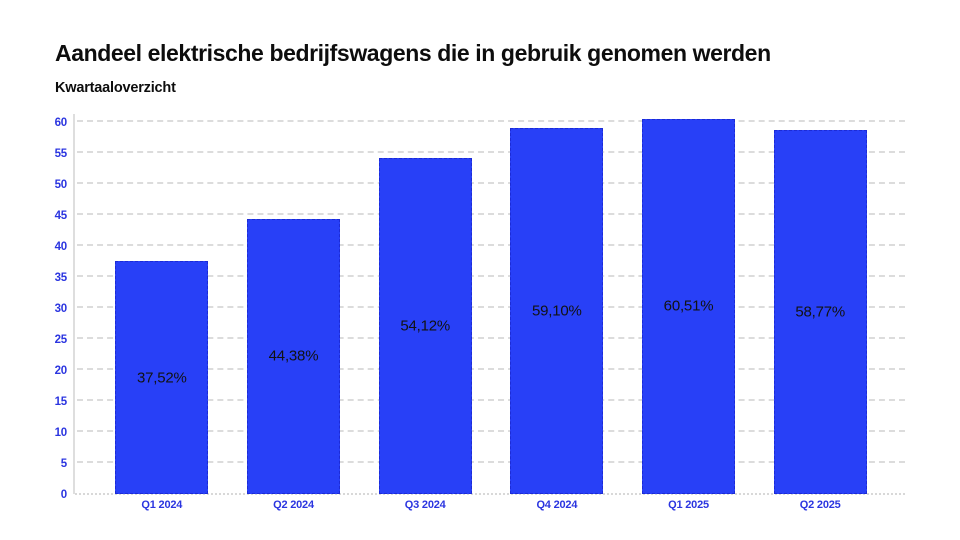  I want to click on y-axis-line, so click(74, 304).